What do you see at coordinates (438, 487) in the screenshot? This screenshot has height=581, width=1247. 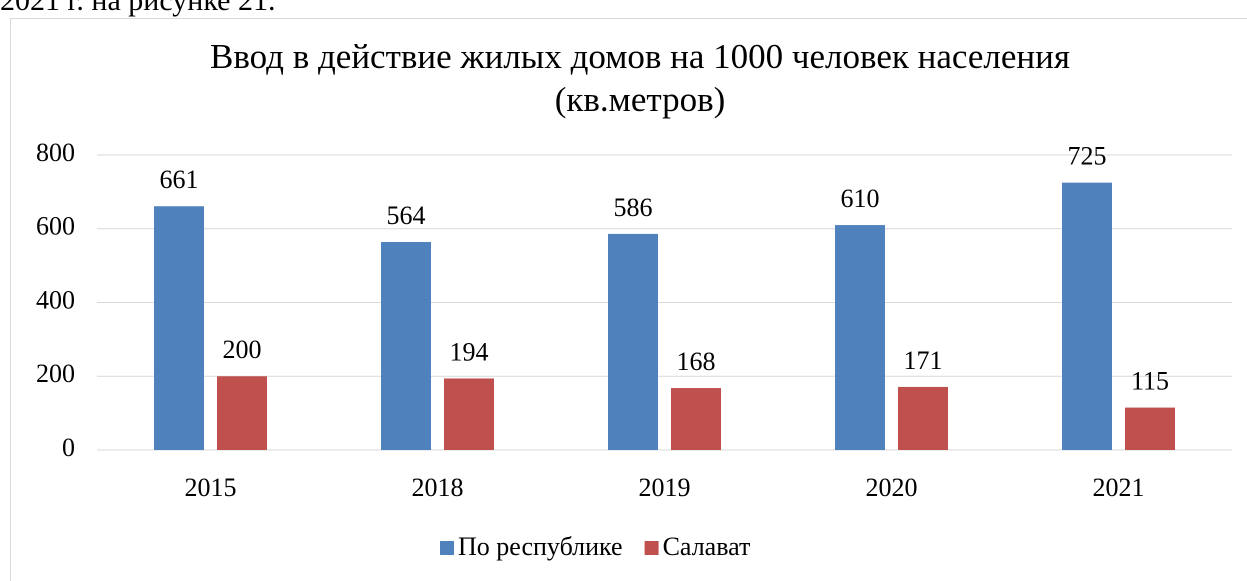 I see `x-tick-label: 2018` at bounding box center [438, 487].